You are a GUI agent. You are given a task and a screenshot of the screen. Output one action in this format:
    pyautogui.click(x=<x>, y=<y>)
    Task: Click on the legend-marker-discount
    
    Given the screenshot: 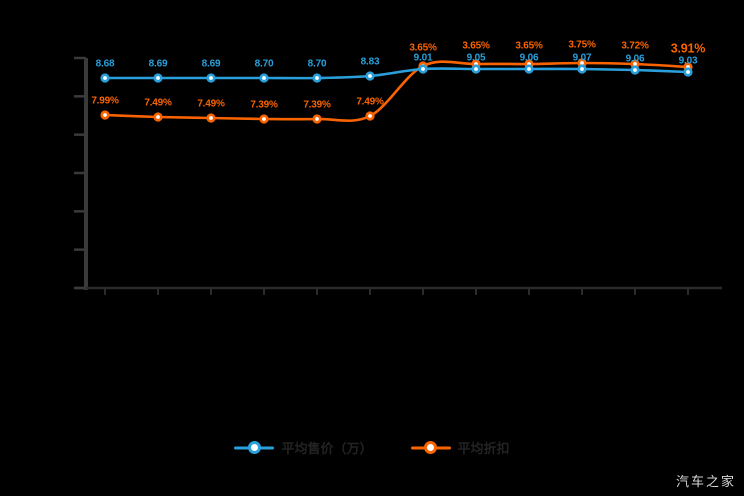 What is the action you would take?
    pyautogui.click(x=430, y=448)
    